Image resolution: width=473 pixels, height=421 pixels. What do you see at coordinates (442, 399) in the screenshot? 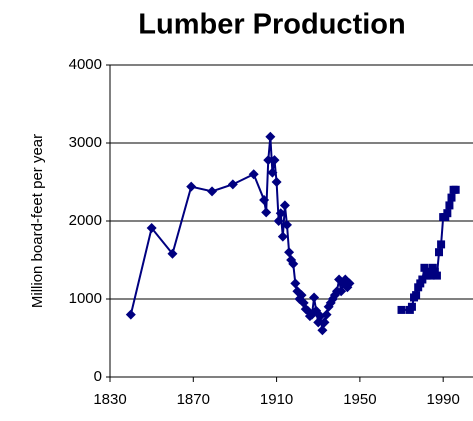
I see `x-tick-label: 1990` at bounding box center [442, 399].